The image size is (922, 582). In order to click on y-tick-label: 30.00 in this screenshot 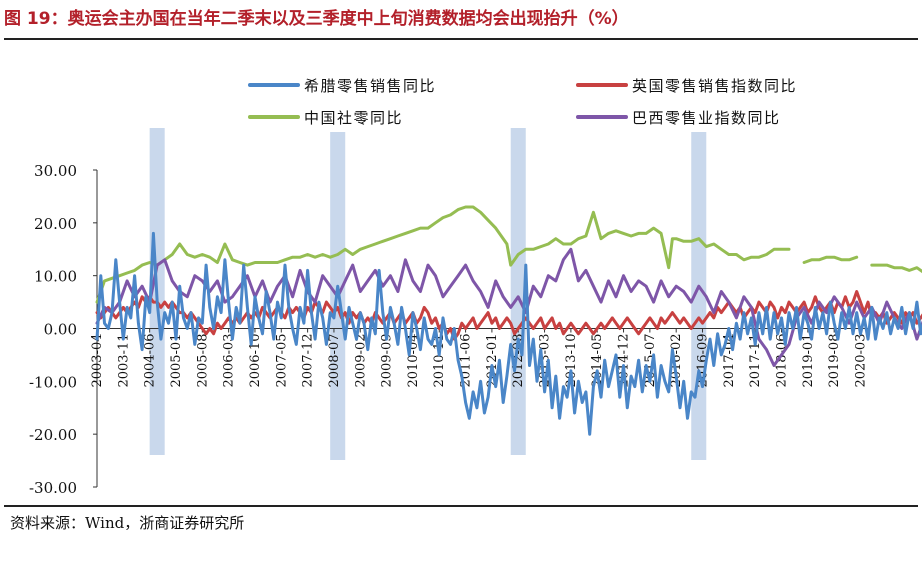, I will do `click(55, 171)`.